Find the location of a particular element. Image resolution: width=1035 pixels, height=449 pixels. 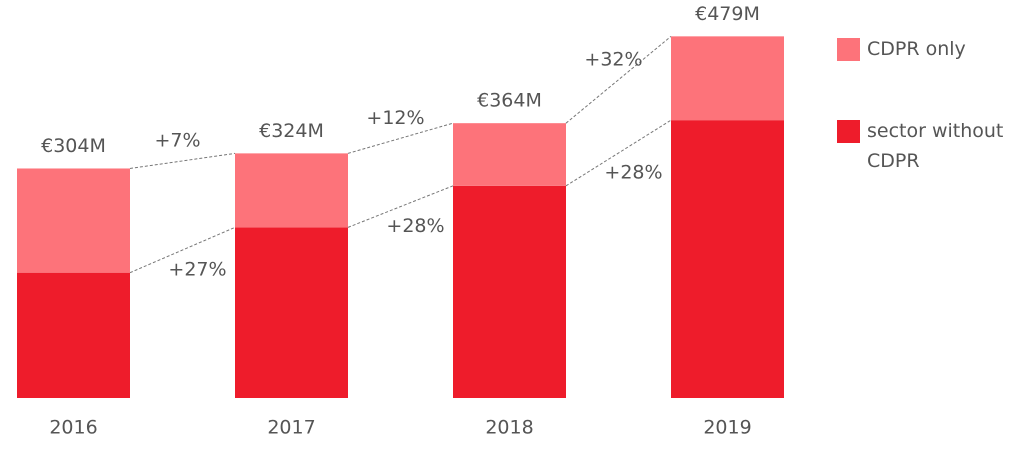

total-label: €304M is located at coordinates (73, 146).